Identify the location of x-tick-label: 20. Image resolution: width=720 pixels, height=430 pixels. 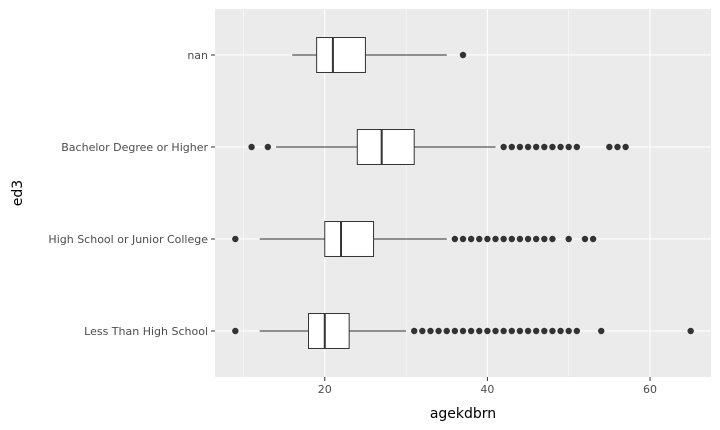
(325, 389).